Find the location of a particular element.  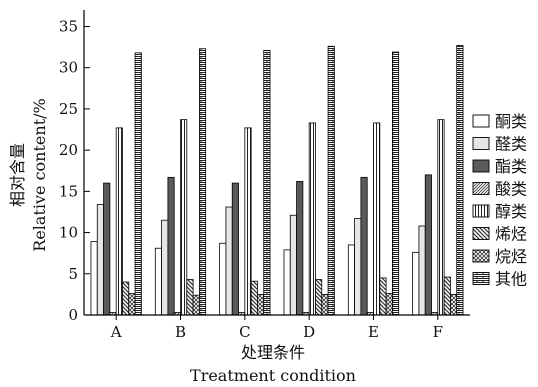

y-tick-label: 30 is located at coordinates (68, 68).